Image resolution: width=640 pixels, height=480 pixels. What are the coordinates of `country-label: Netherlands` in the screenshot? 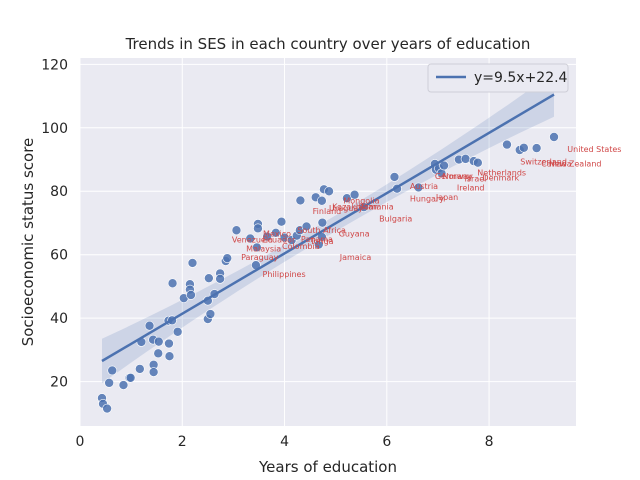 It's located at (501, 173).